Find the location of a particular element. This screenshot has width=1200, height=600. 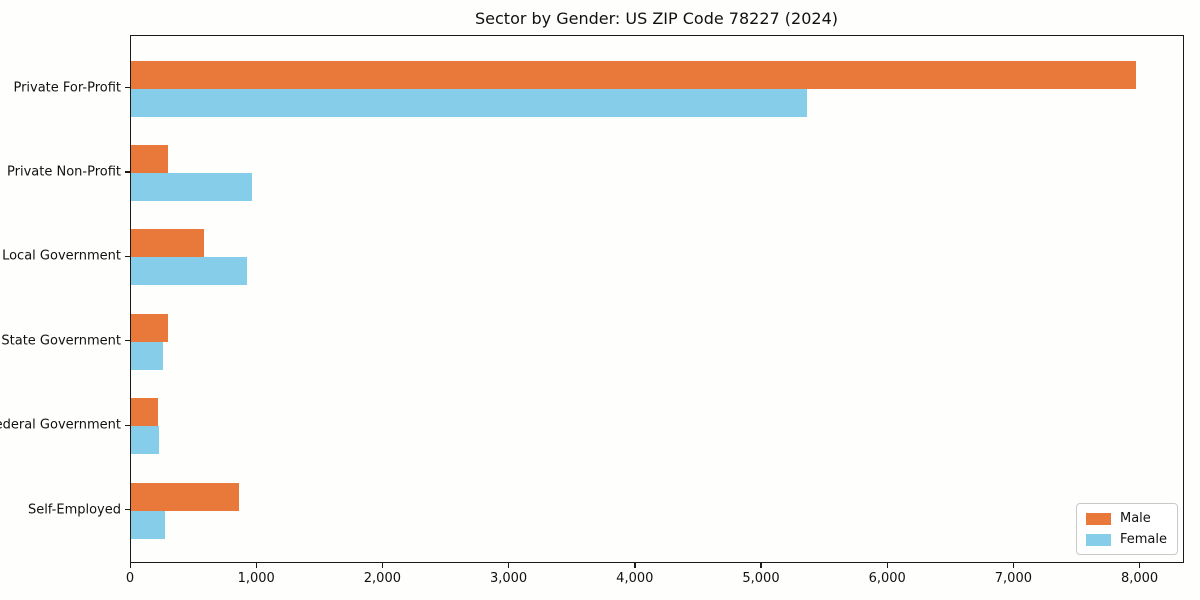

y-axis-label-local-government: Local Government is located at coordinates (61, 256).